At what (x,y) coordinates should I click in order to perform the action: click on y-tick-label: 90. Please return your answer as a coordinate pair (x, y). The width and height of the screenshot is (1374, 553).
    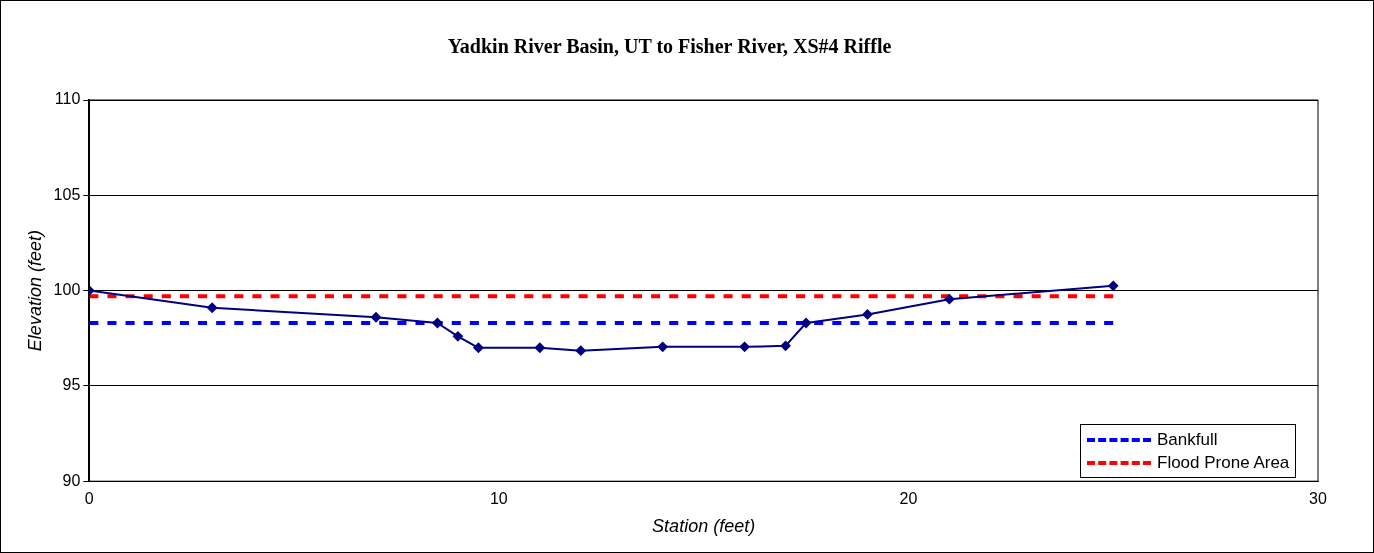
    Looking at the image, I should click on (71, 480).